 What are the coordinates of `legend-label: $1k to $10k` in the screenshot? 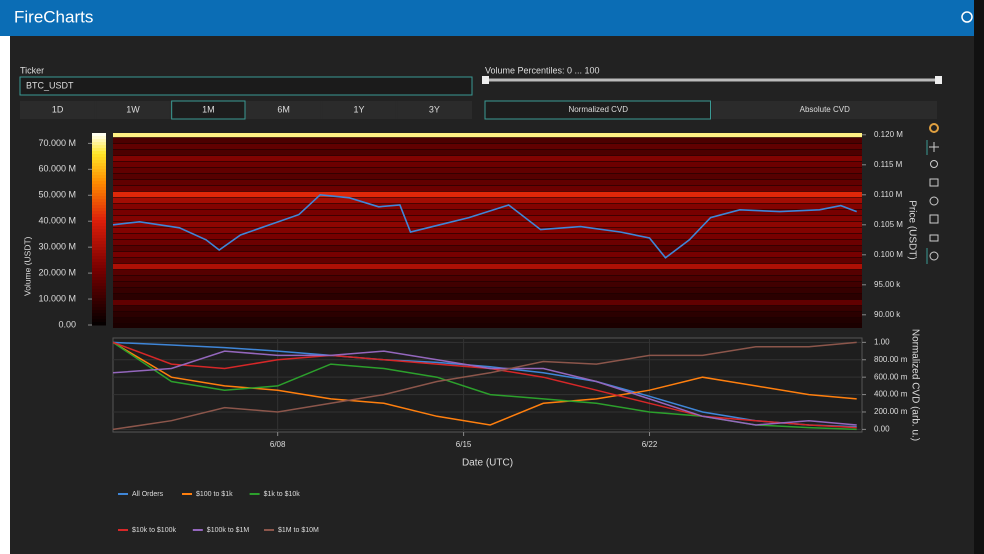 It's located at (282, 494).